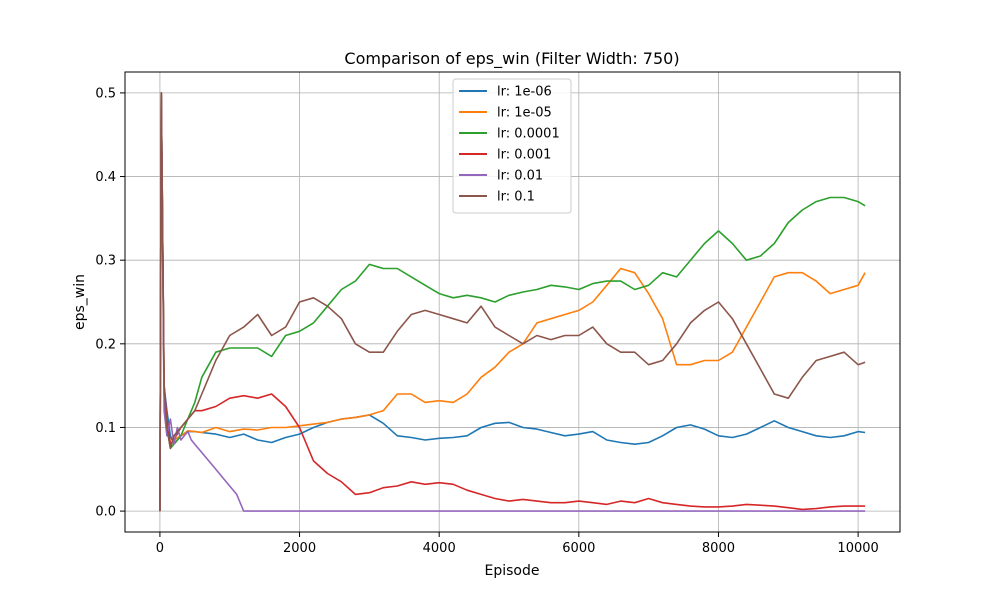 This screenshot has width=1000, height=600. Describe the element at coordinates (105, 428) in the screenshot. I see `y-tick-label: 0.1` at that location.